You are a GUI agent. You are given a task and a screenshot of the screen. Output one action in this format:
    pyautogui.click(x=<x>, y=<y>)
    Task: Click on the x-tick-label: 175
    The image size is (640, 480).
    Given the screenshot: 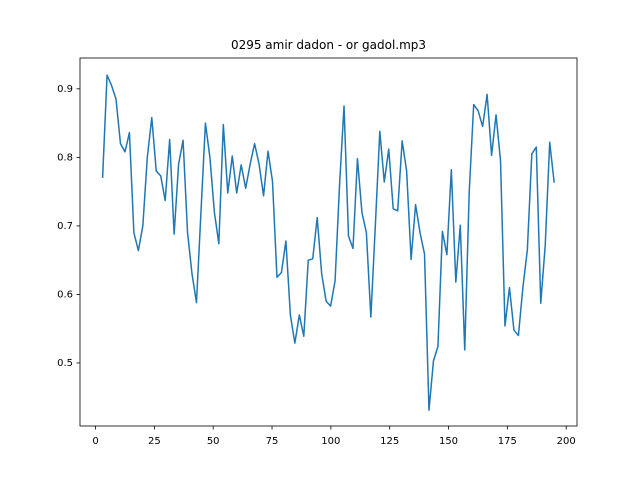 What is the action you would take?
    pyautogui.click(x=507, y=441)
    